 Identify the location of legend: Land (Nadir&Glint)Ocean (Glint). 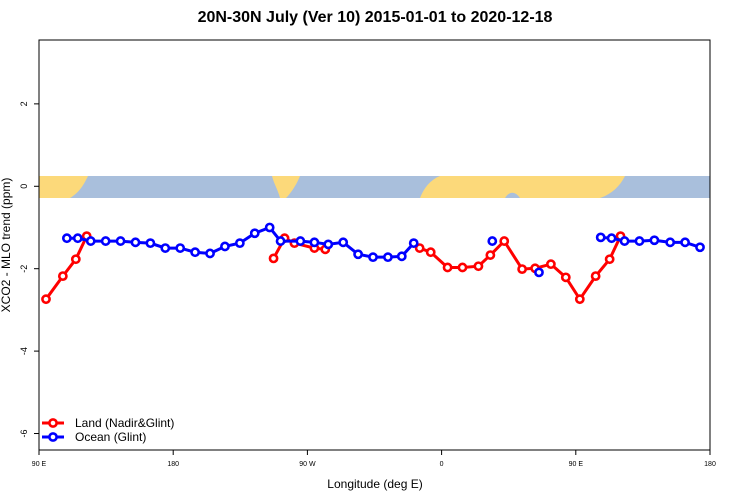
(108, 430).